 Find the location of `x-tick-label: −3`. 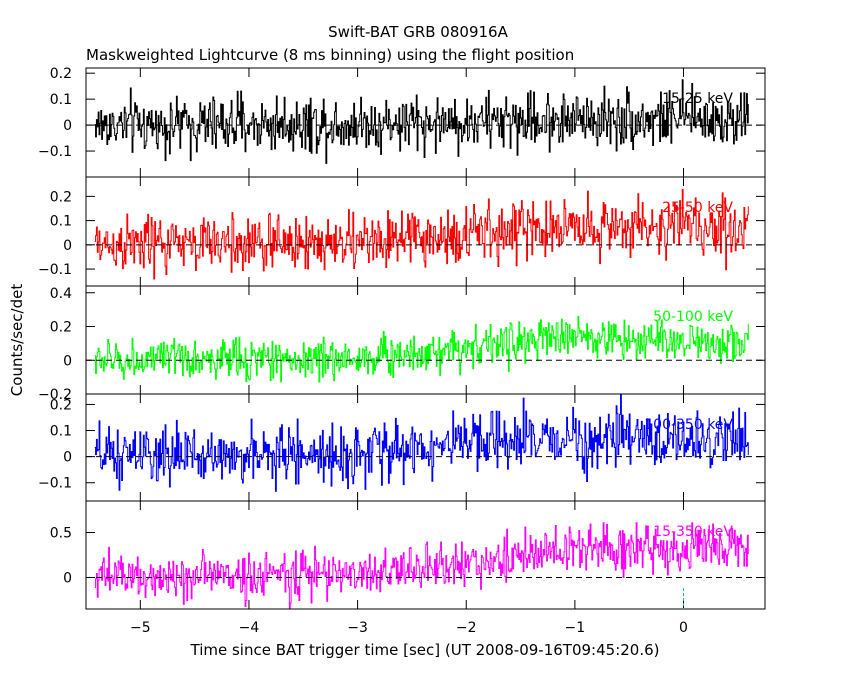

x-tick-label: −3 is located at coordinates (357, 628).